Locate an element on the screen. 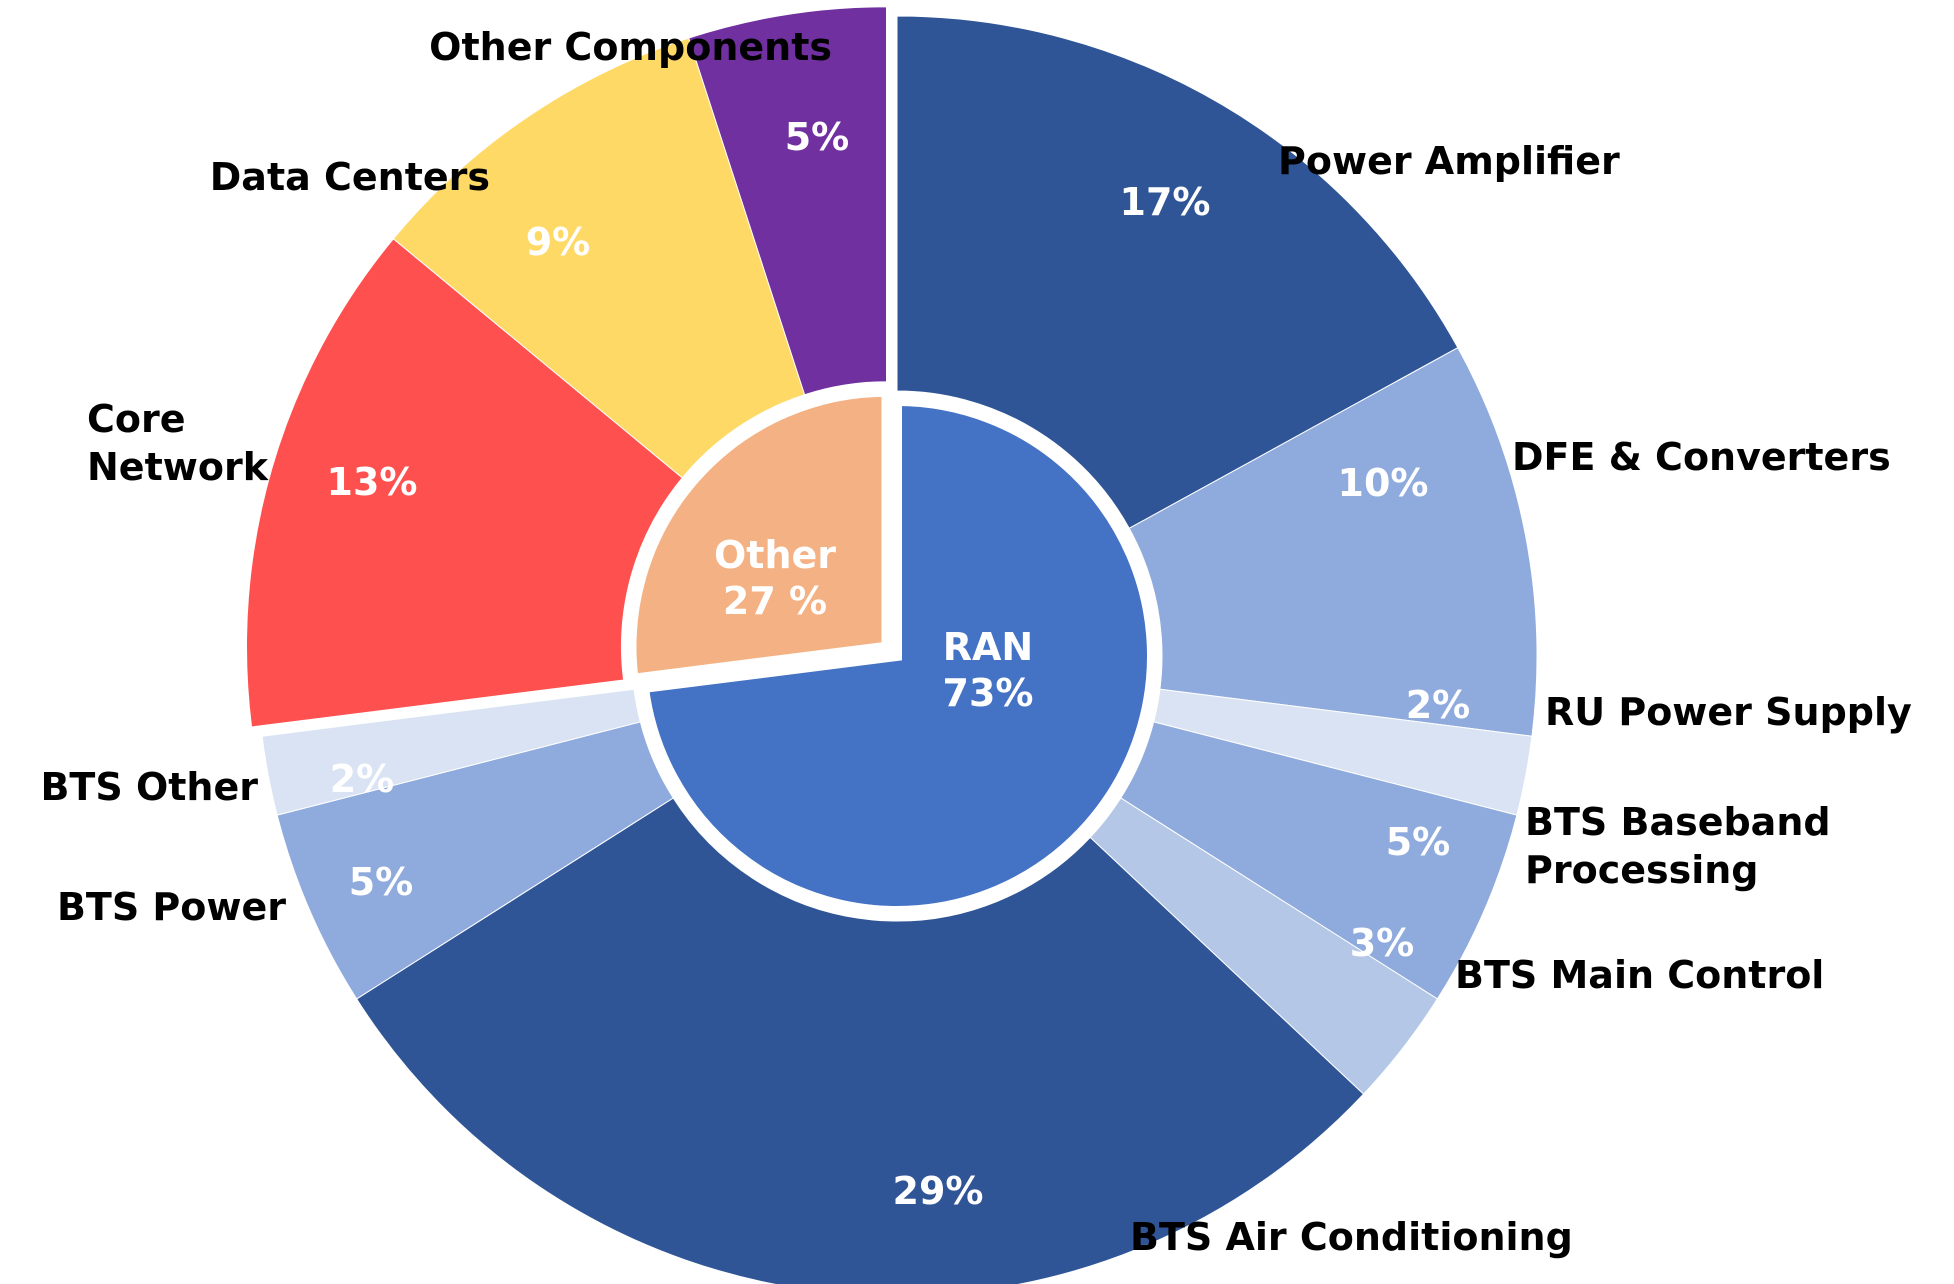  outer-slice-dfe-and-converters is located at coordinates (1333, 542).